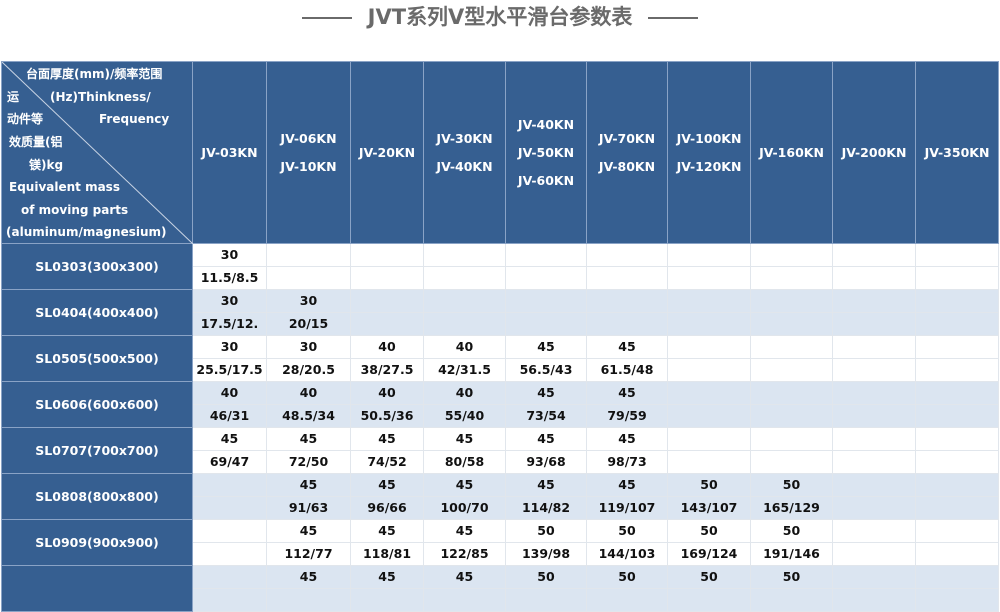  Describe the element at coordinates (464, 152) in the screenshot. I see `column-header: JV-30KN JV-40KN` at that location.